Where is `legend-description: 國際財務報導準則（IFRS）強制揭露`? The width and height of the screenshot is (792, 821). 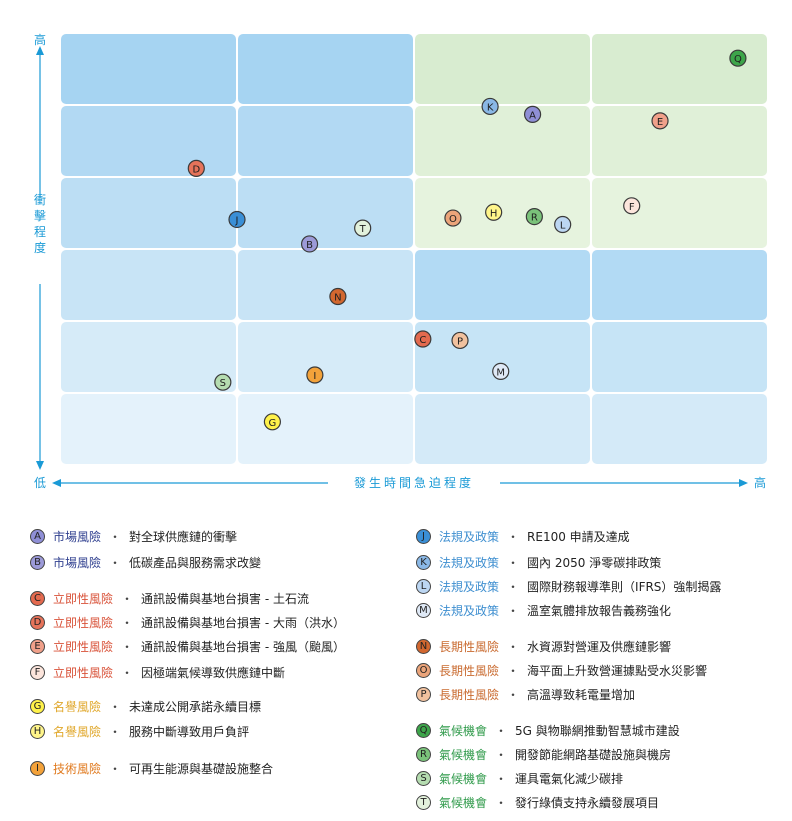
legend-description: 國際財務報導準則（IFRS）強制揭露 is located at coordinates (624, 586).